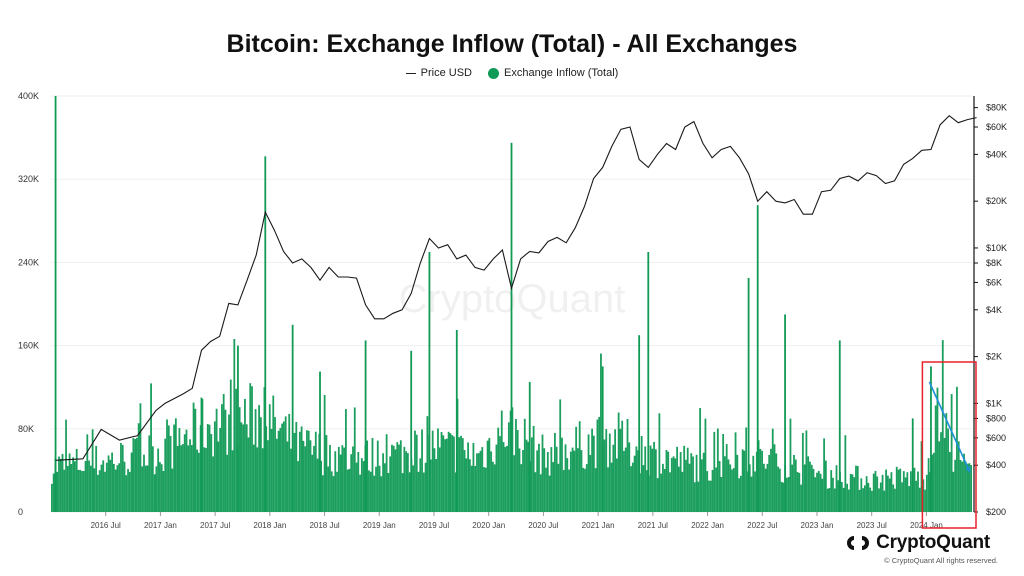 This screenshot has height=576, width=1024. What do you see at coordinates (968, 469) in the screenshot?
I see `downtrend-arrow-head` at bounding box center [968, 469].